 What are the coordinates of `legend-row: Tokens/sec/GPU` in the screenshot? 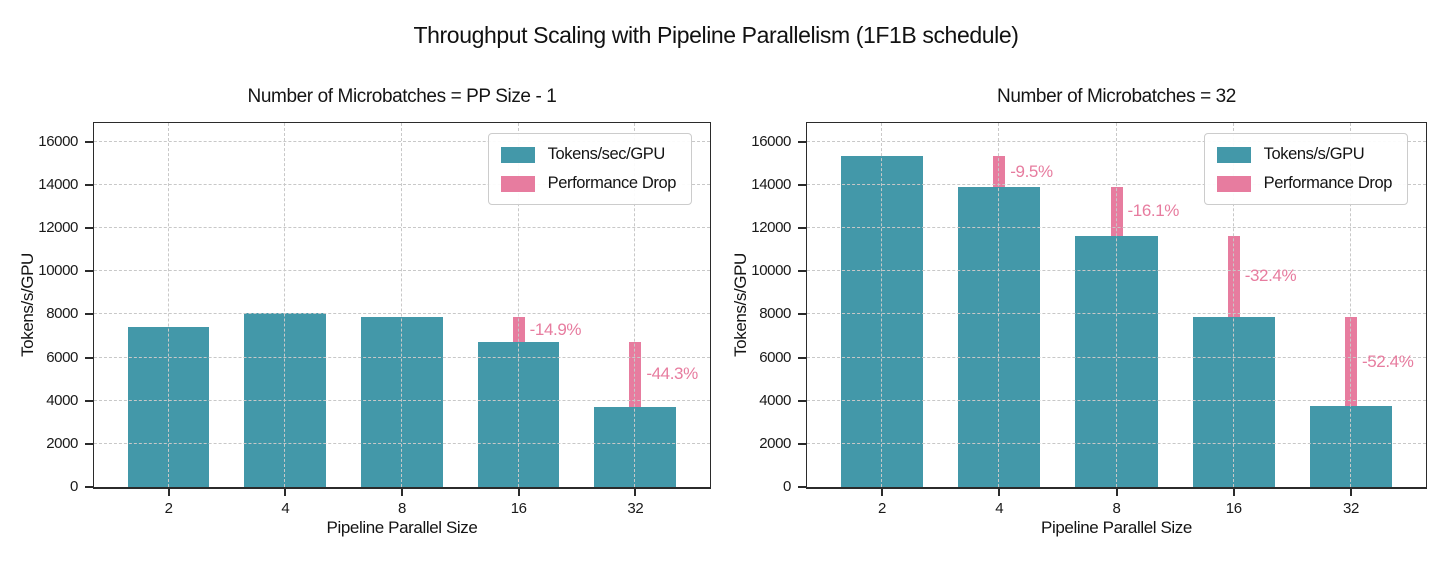 It's located at (588, 154).